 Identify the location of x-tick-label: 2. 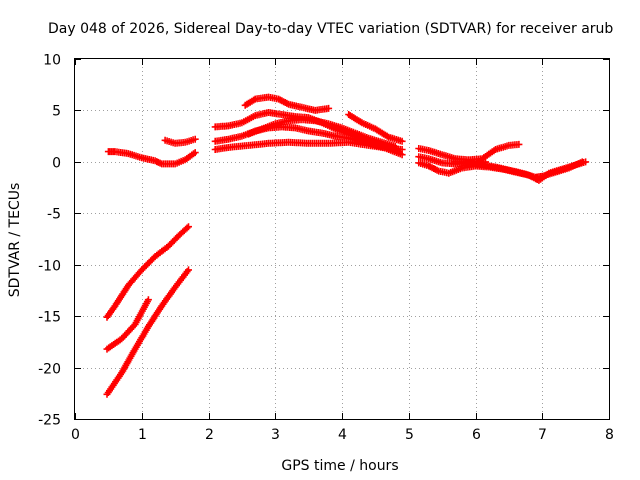
(209, 435).